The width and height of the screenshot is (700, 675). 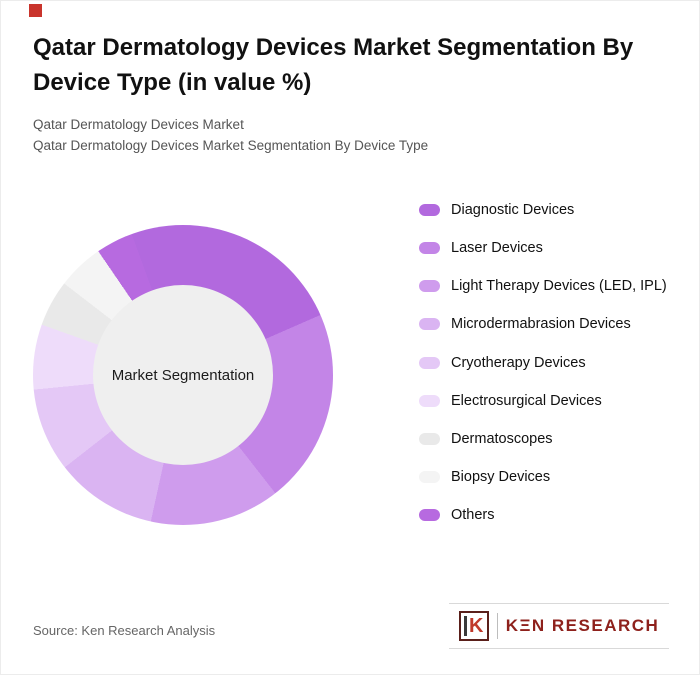 I want to click on legend-item-light-therapy-devices: Light Therapy Devices (LED, IPL), so click(x=547, y=286).